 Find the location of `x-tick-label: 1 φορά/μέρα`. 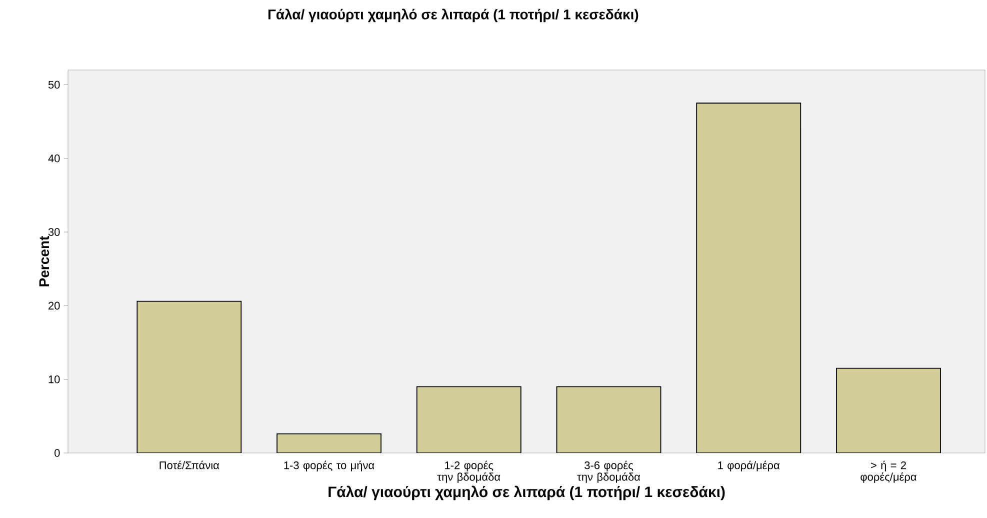

x-tick-label: 1 φορά/μέρα is located at coordinates (749, 466).